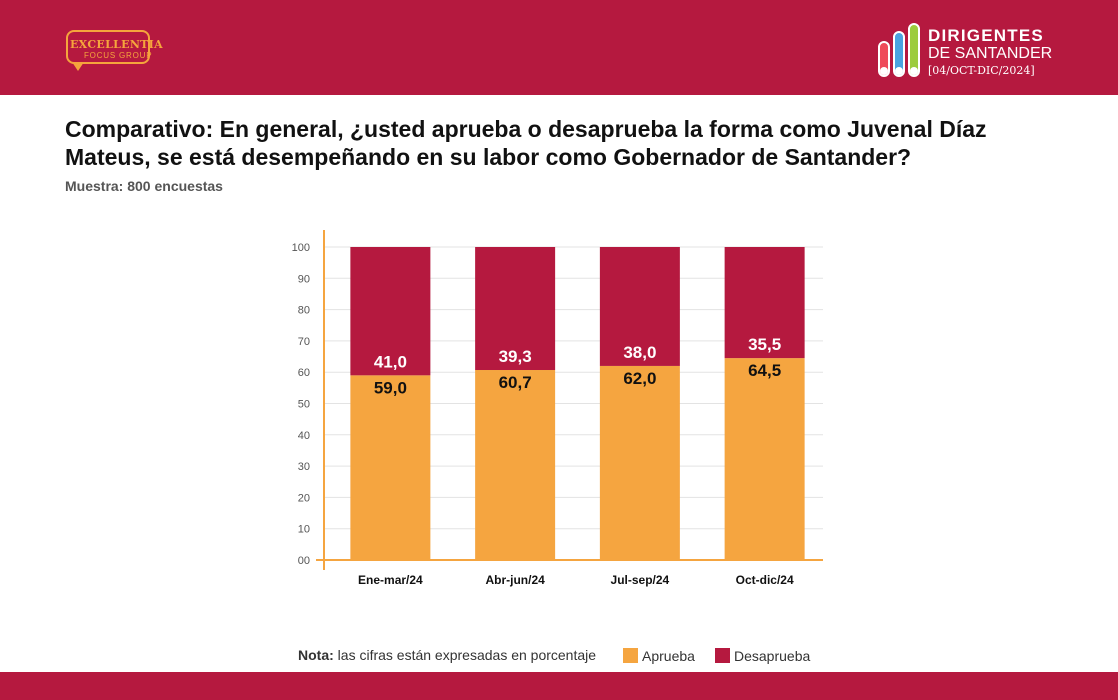 This screenshot has width=1118, height=700. What do you see at coordinates (764, 370) in the screenshot?
I see `data-label-approve: 64,5` at bounding box center [764, 370].